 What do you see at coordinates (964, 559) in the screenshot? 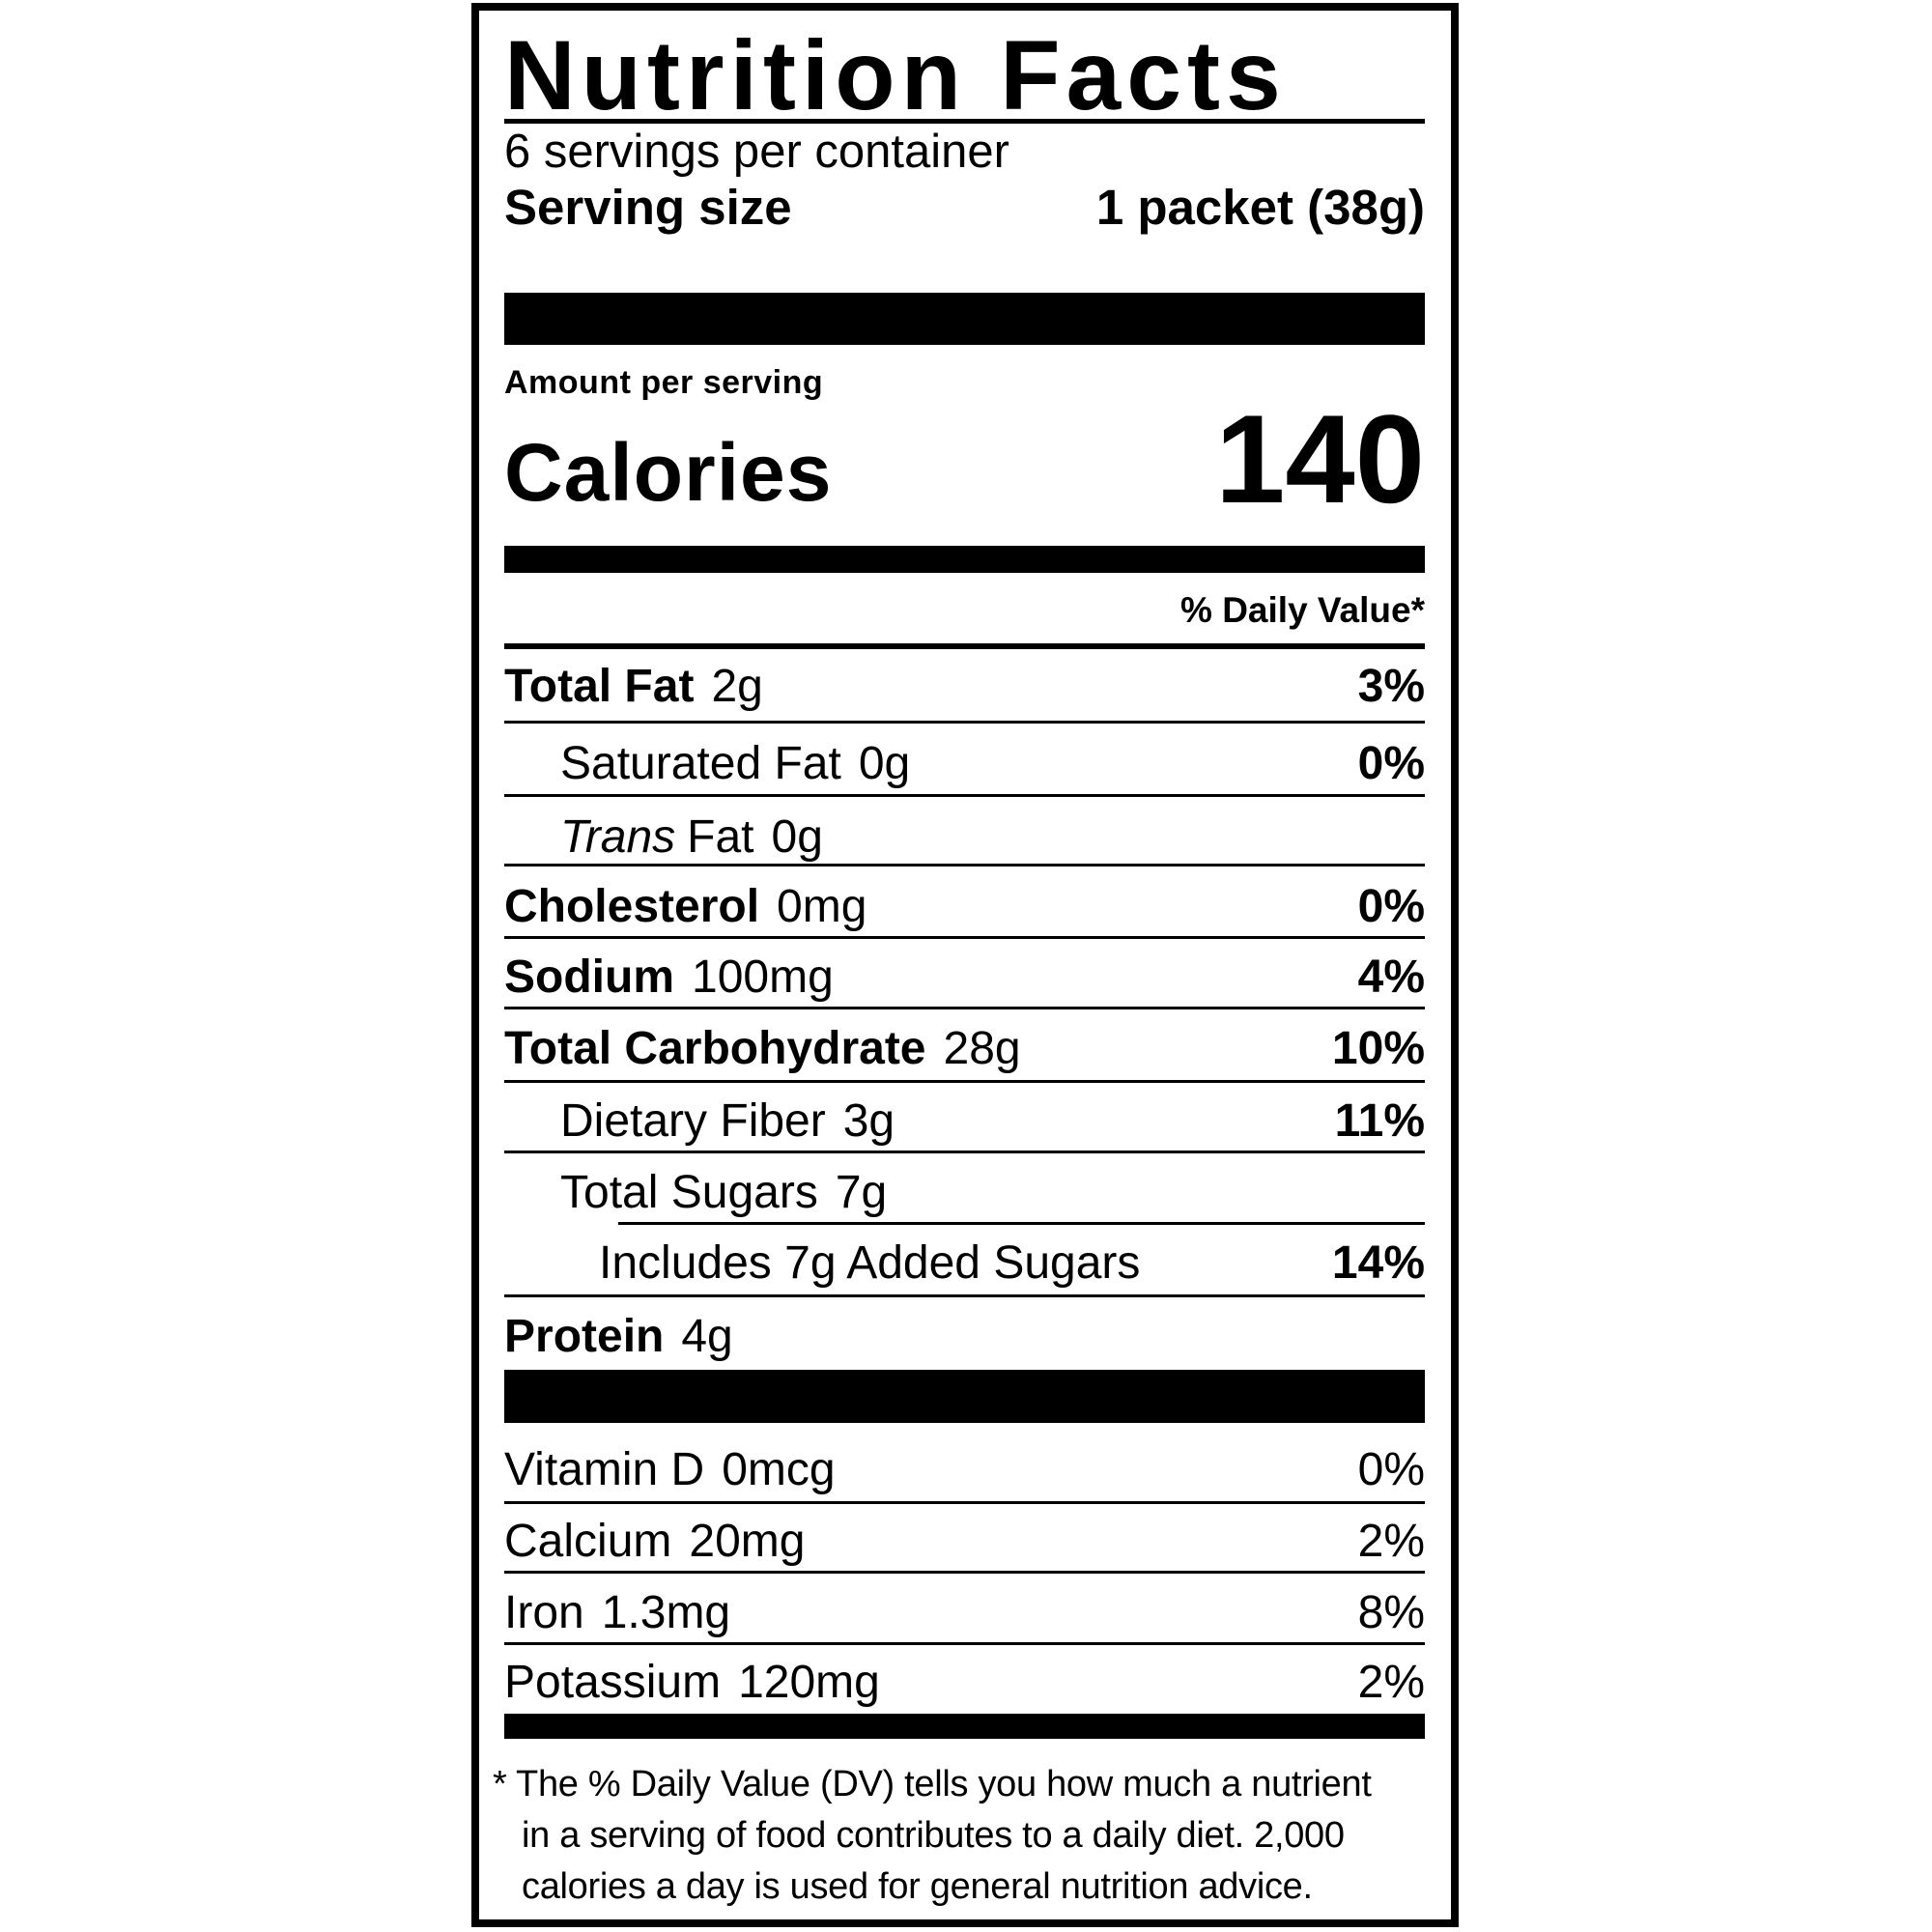
I see `calories-separator-bar` at bounding box center [964, 559].